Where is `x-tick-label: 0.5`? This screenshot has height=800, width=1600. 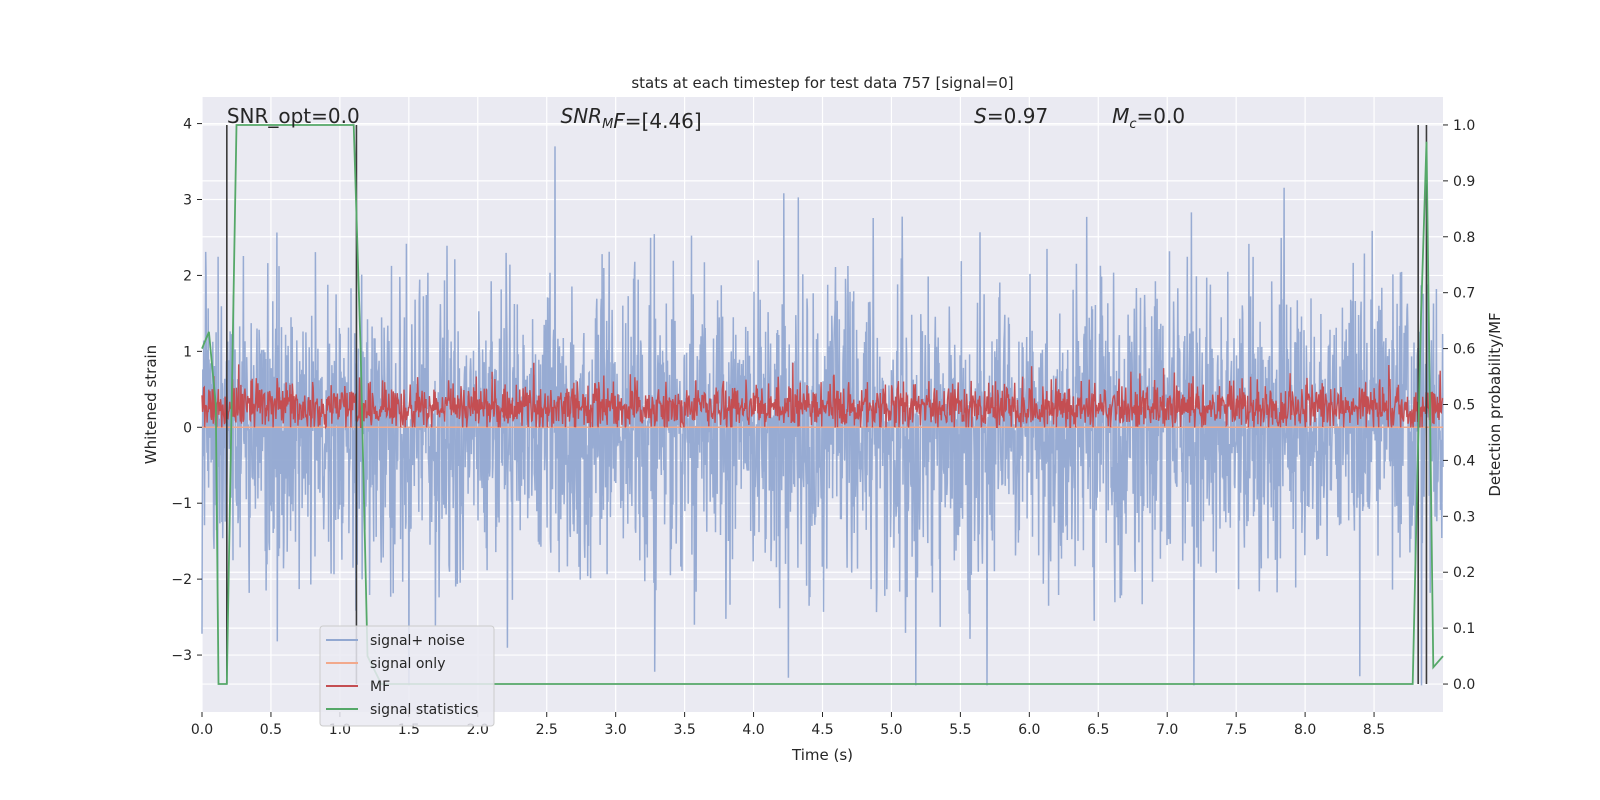
x-tick-label: 0.5 is located at coordinates (271, 730).